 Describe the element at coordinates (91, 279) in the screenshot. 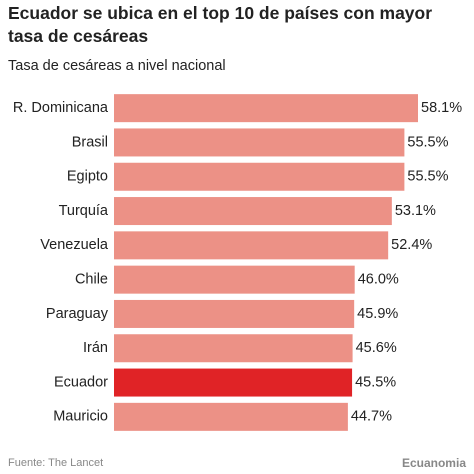

I see `category-label: Chile` at that location.